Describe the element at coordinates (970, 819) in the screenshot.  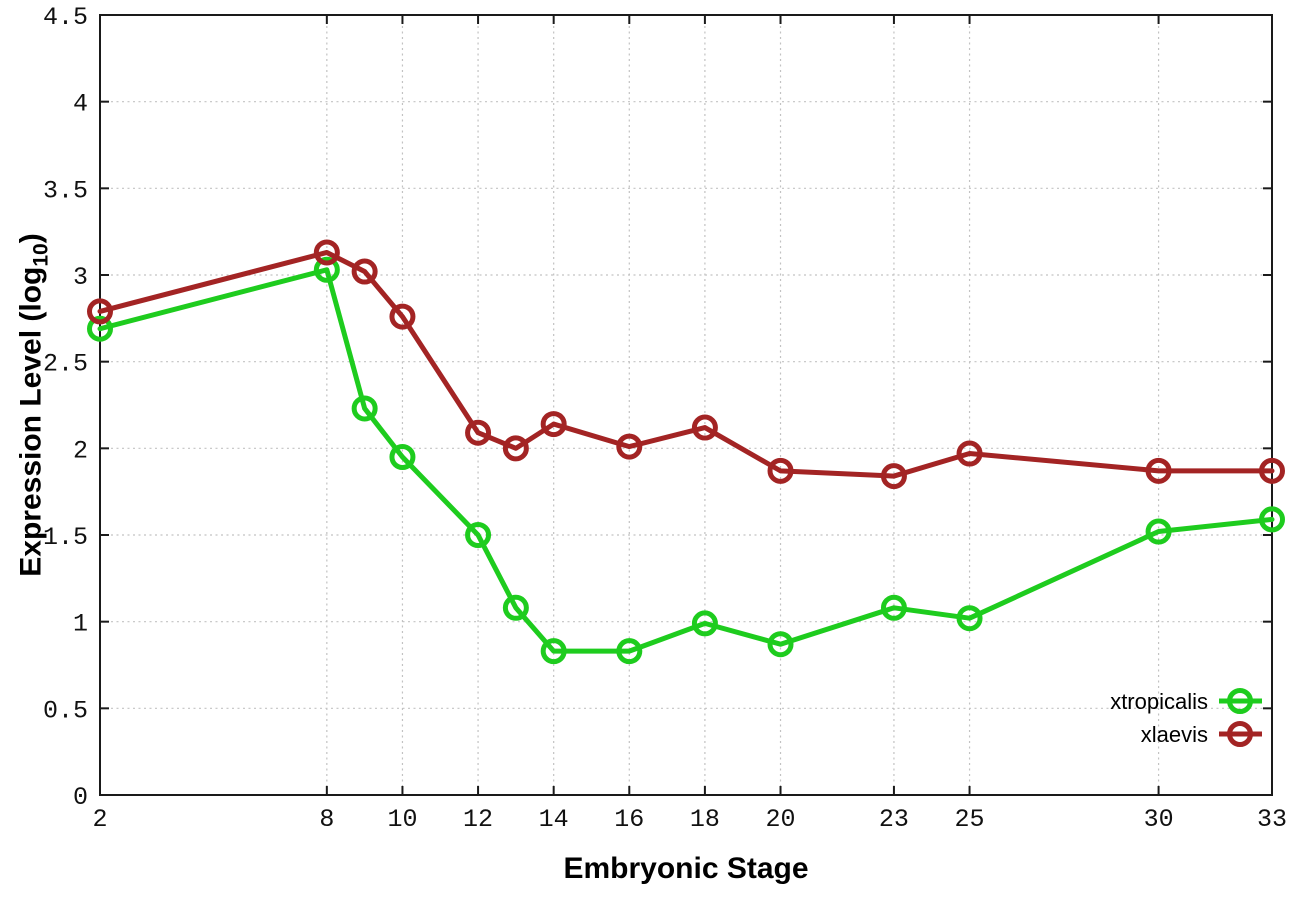
I see `x-tick-label: 25` at that location.